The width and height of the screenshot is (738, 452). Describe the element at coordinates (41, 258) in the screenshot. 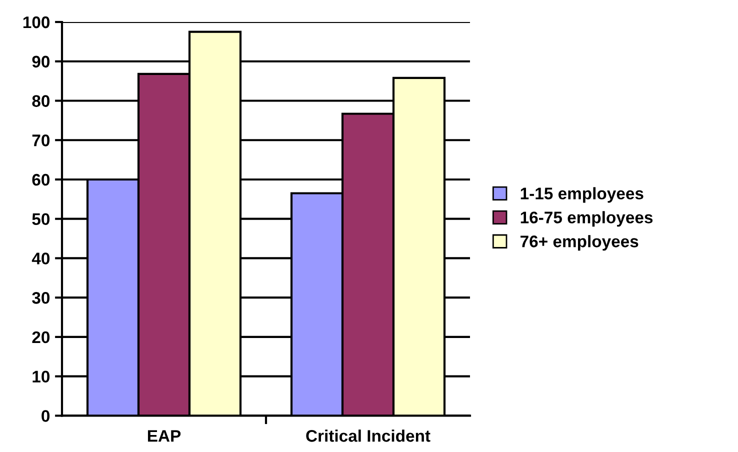

I see `y-tick-label: 40` at that location.